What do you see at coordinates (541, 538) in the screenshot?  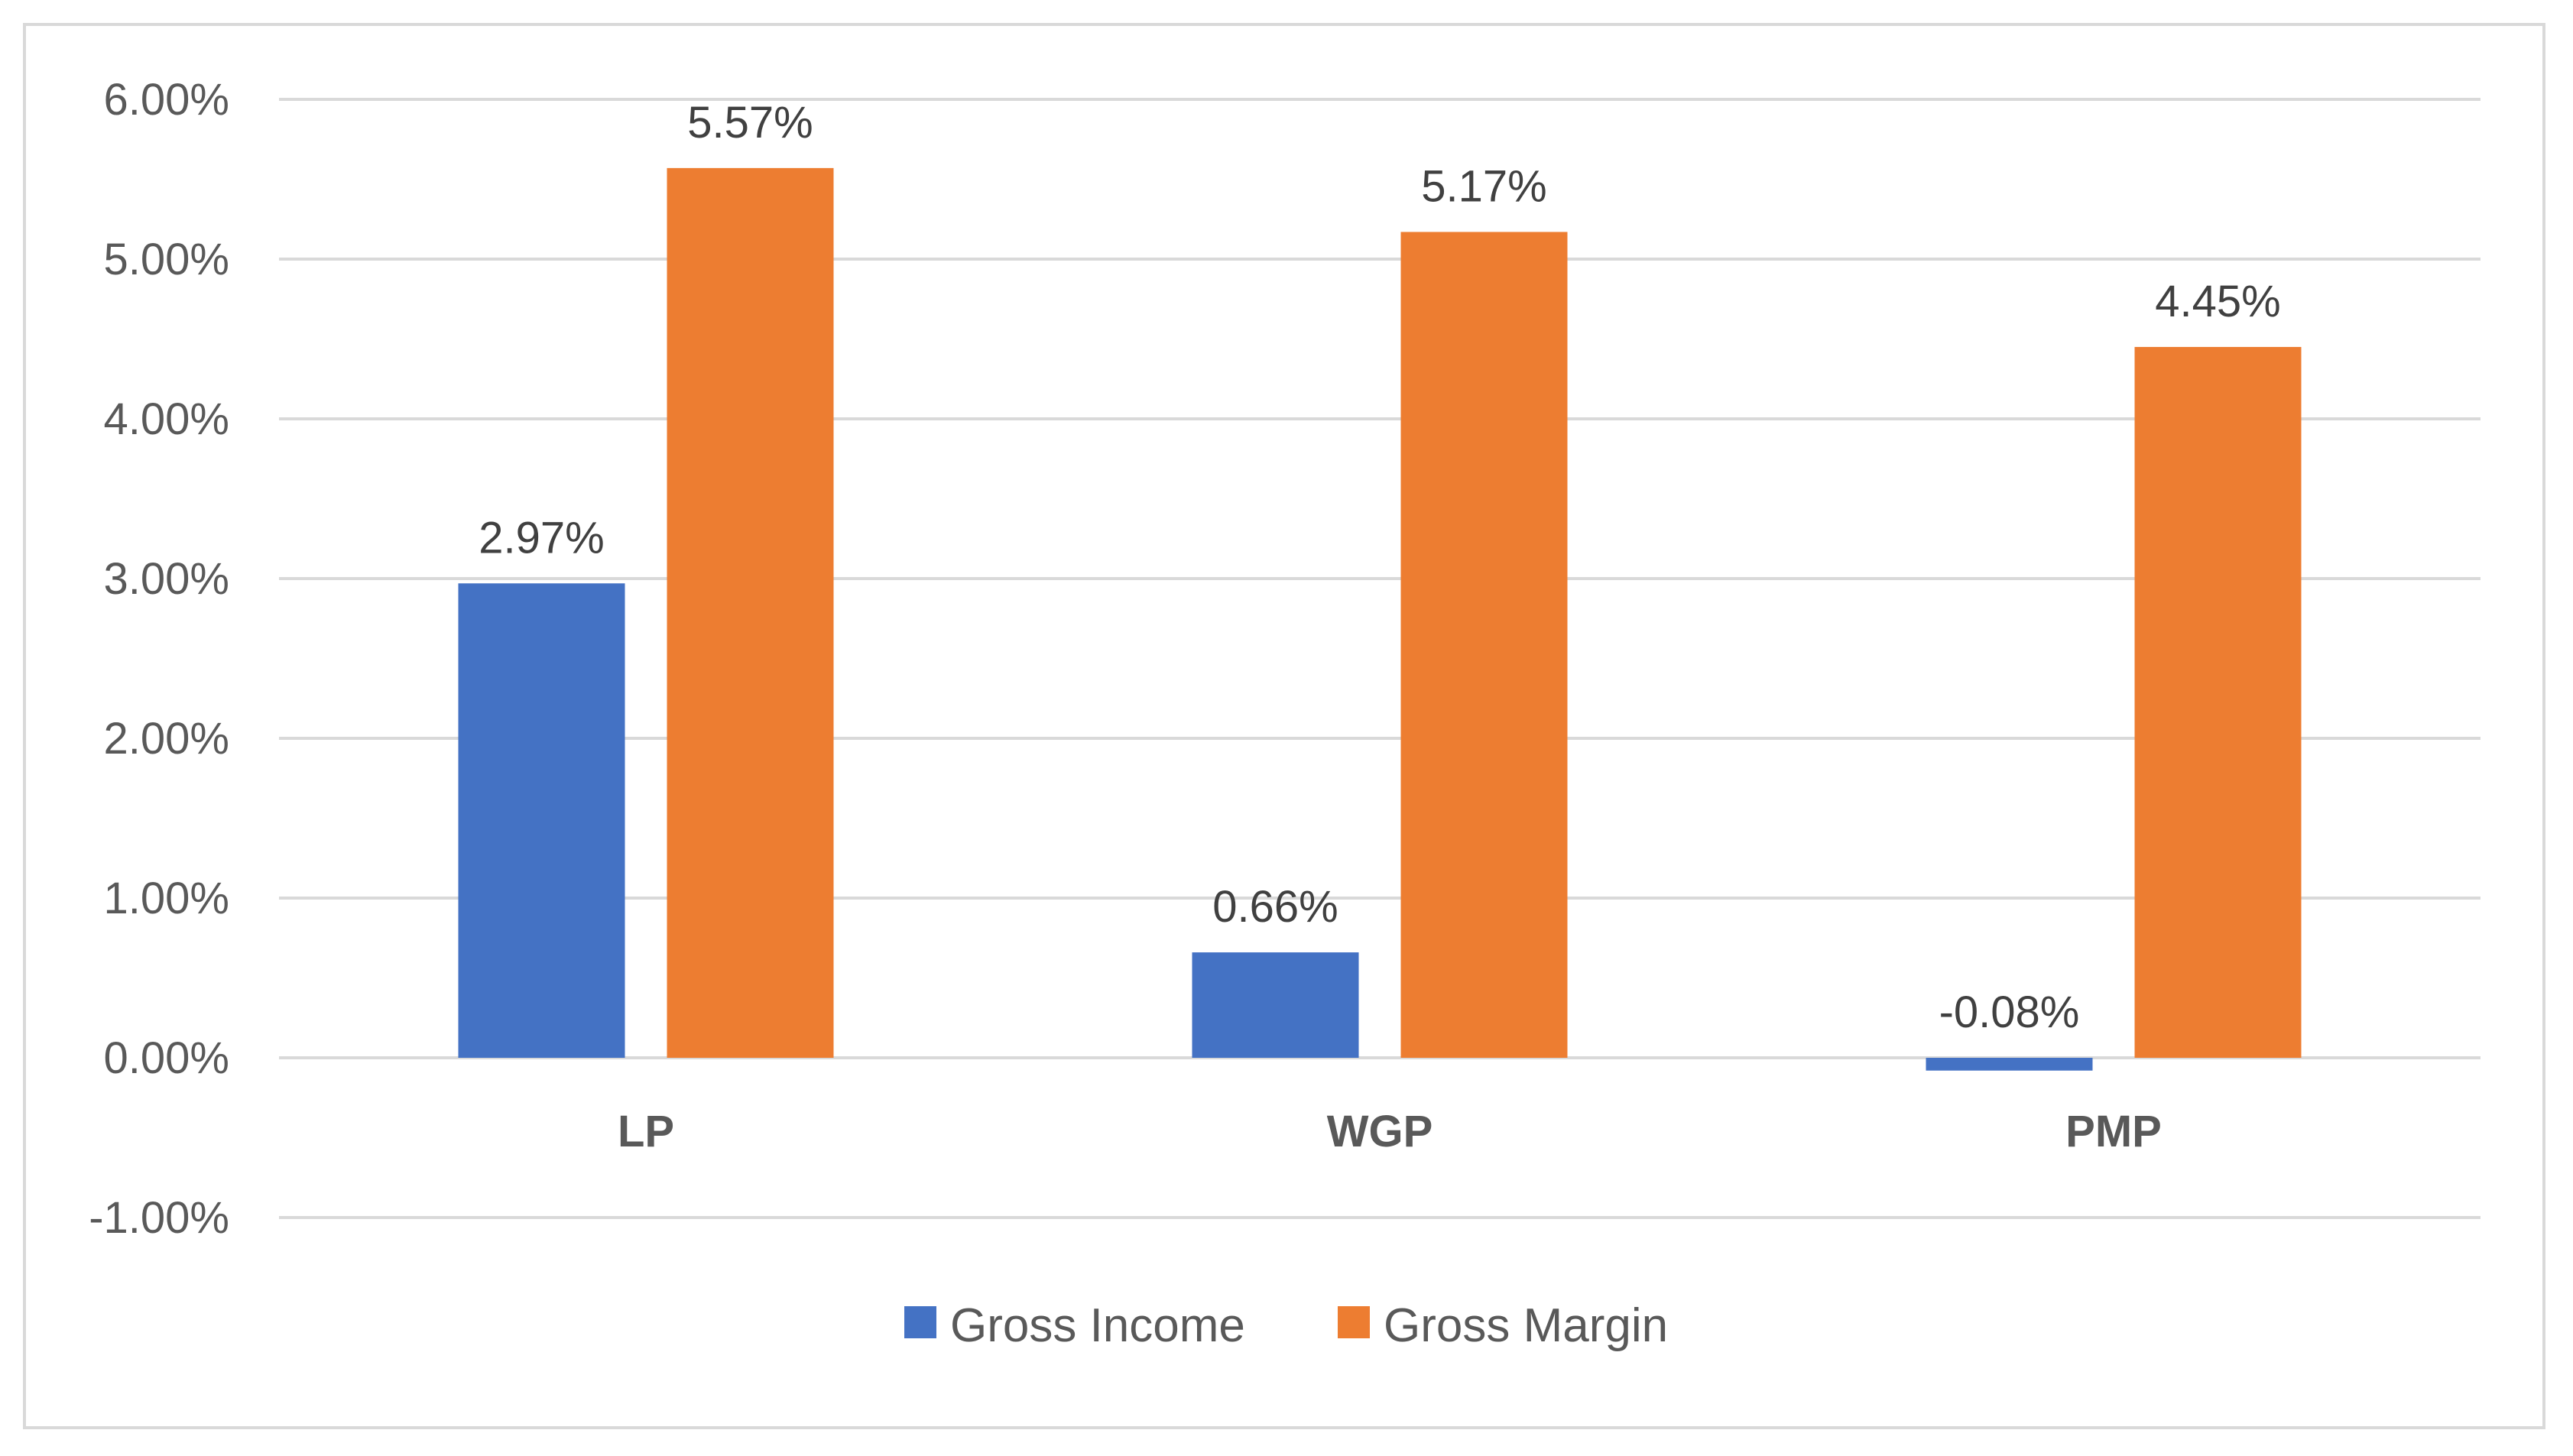 I see `data-label: 2.97%` at bounding box center [541, 538].